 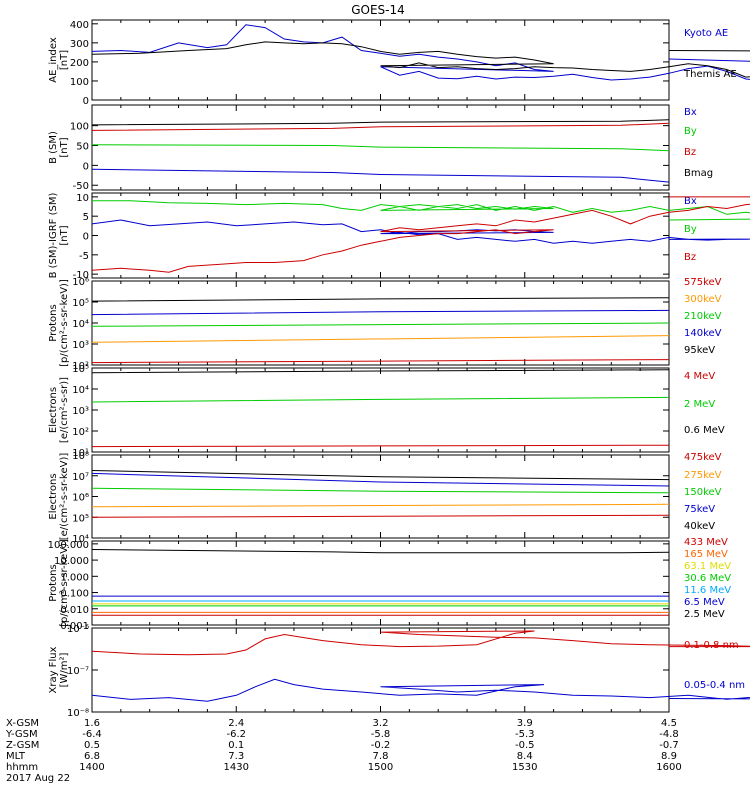 I want to click on x-tick-value: 7.8, so click(x=381, y=756).